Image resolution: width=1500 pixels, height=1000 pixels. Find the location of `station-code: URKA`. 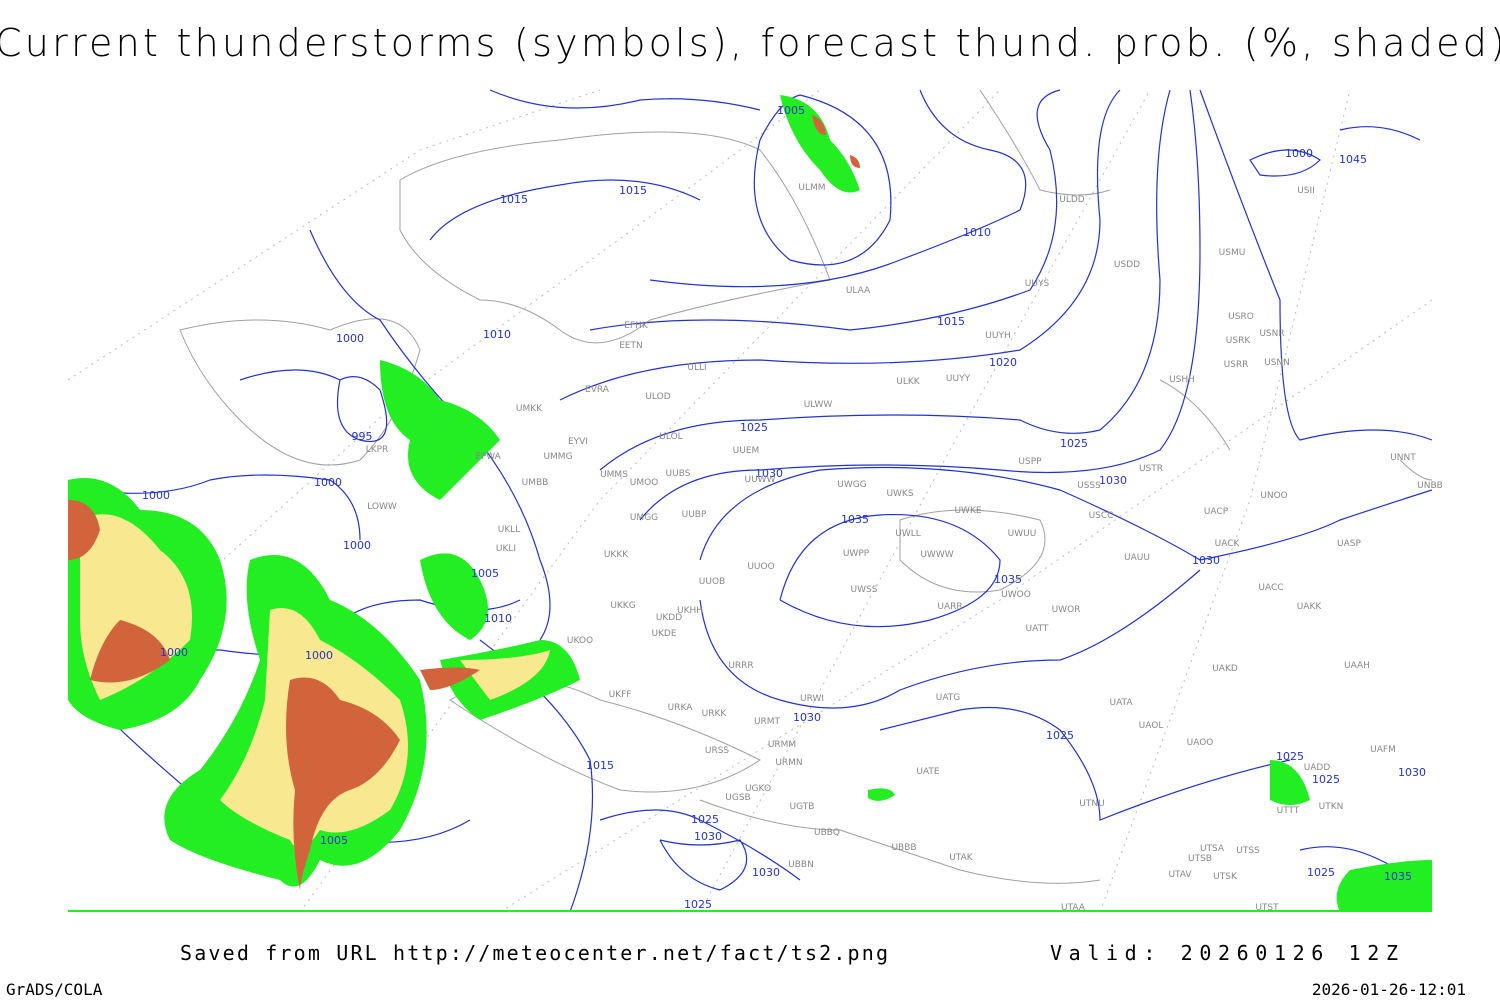

station-code: URKA is located at coordinates (681, 708).